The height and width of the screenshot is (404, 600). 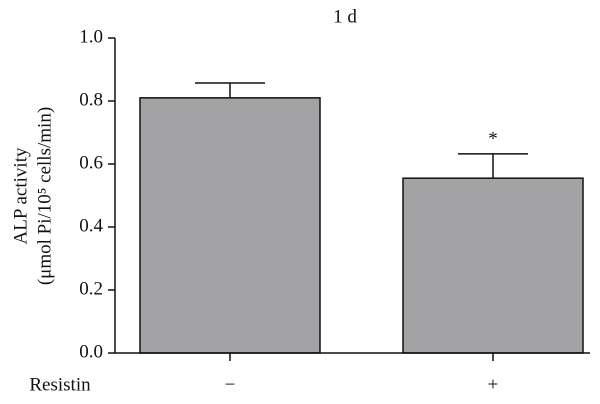 What do you see at coordinates (44, 196) in the screenshot?
I see `y-axis-label: (μmol Pi/10⁵ cells/min)` at bounding box center [44, 196].